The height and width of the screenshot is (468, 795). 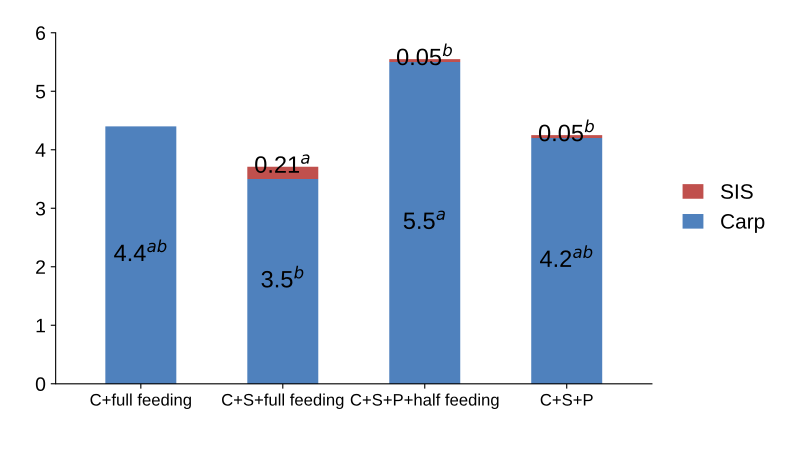 I want to click on x-tick-label: C+full feeding, so click(x=140, y=401).